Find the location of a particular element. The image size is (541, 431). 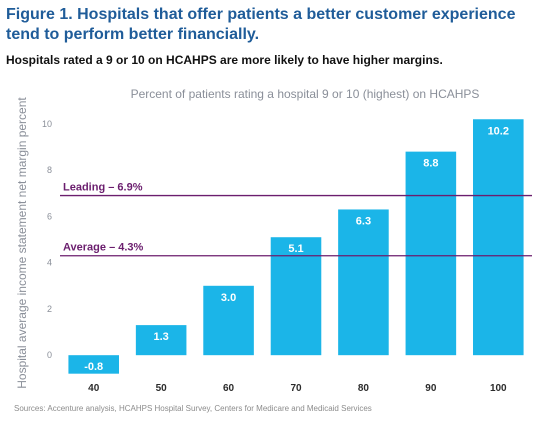

data-label: 10.2 is located at coordinates (498, 131).